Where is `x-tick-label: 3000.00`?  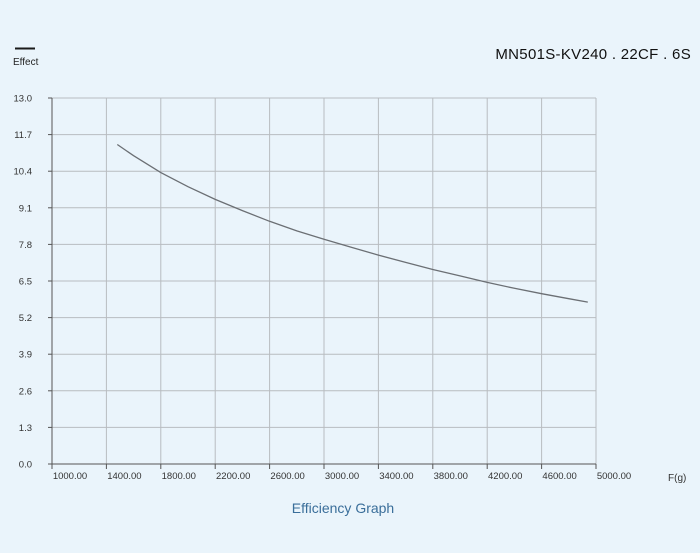 x-tick-label: 3000.00 is located at coordinates (342, 476).